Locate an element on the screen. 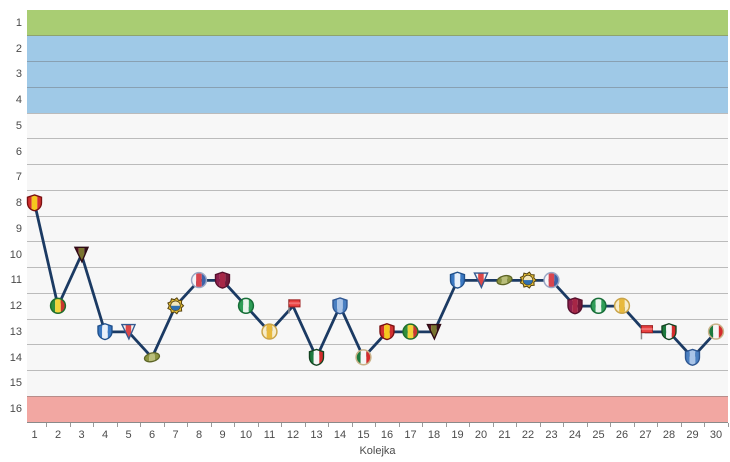  y-tick-label: 6 is located at coordinates (18, 151).